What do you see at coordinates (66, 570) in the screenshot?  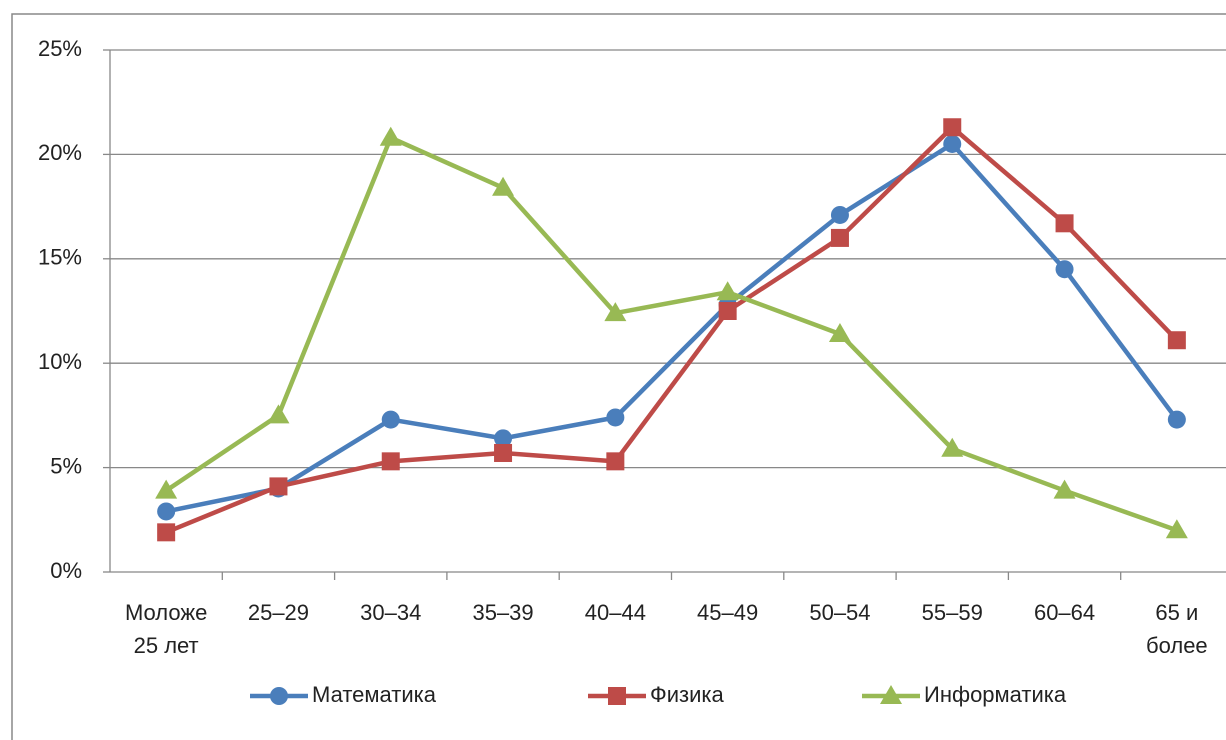 I see `y-tick-label: 0%` at bounding box center [66, 570].